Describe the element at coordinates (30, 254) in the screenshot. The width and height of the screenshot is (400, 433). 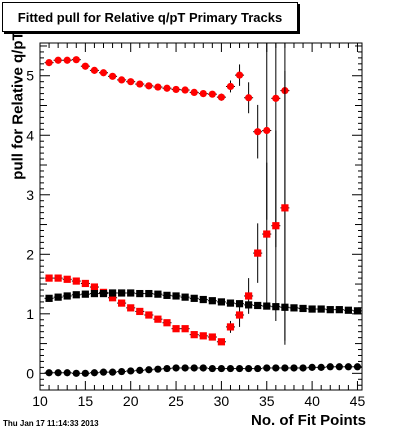
I see `y-tick-label: 2` at that location.